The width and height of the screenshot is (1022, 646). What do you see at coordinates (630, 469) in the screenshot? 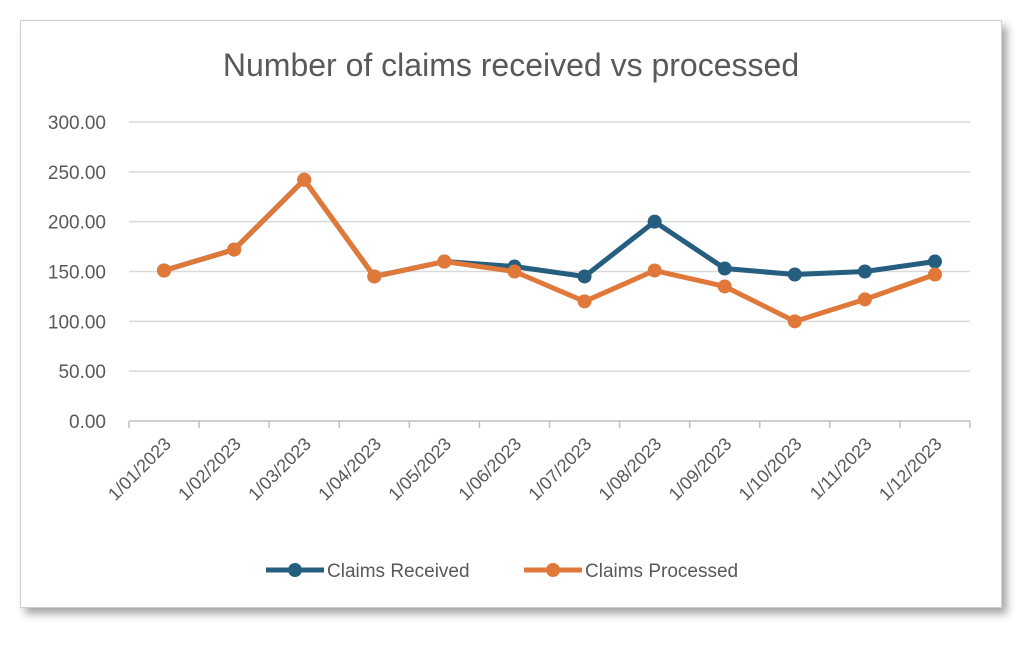
I see `x-tick-label: 1/08/2023` at bounding box center [630, 469].